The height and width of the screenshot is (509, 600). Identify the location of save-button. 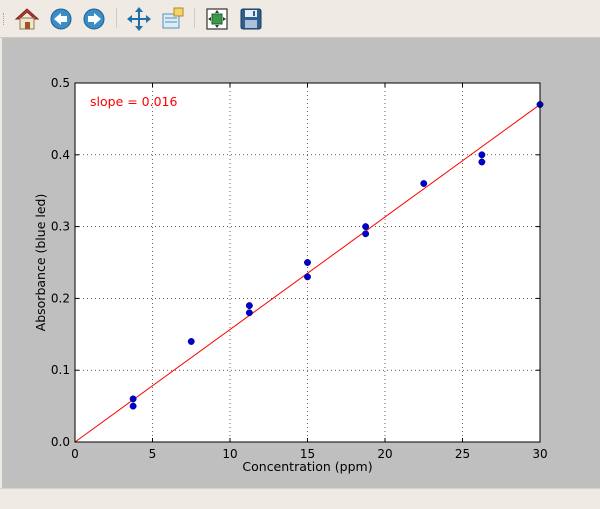
(251, 19).